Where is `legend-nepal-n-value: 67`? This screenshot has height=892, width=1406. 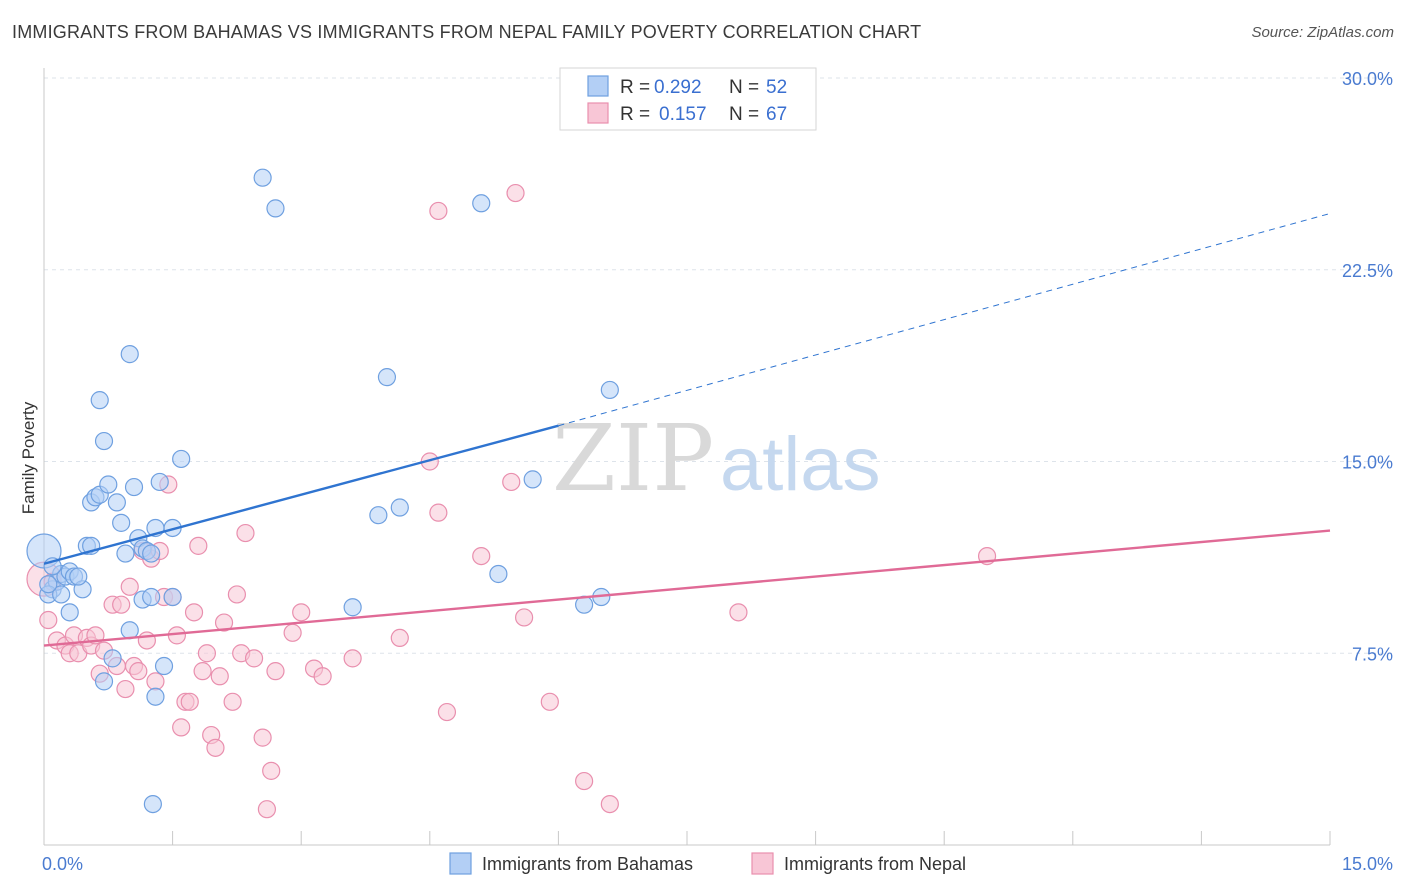
legend-nepal-n-value: 67 is located at coordinates (776, 114).